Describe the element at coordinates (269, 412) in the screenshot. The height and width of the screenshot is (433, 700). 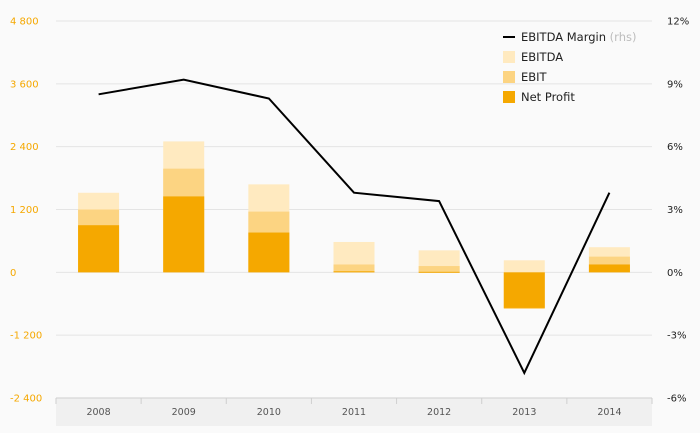
I see `x-tick-label: 2010` at that location.